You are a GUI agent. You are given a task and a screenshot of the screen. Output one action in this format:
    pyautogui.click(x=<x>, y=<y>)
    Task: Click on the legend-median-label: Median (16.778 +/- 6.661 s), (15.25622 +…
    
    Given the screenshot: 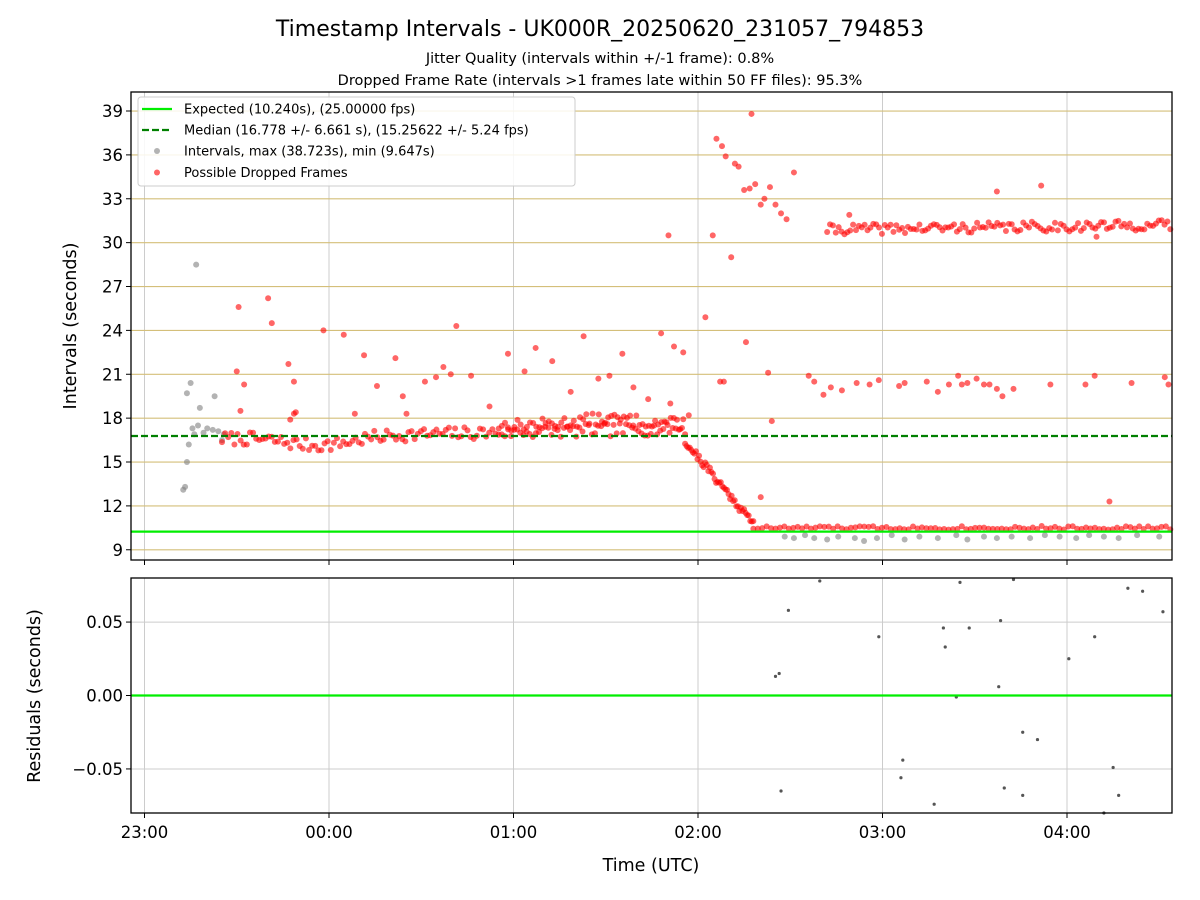 What is the action you would take?
    pyautogui.click(x=356, y=131)
    